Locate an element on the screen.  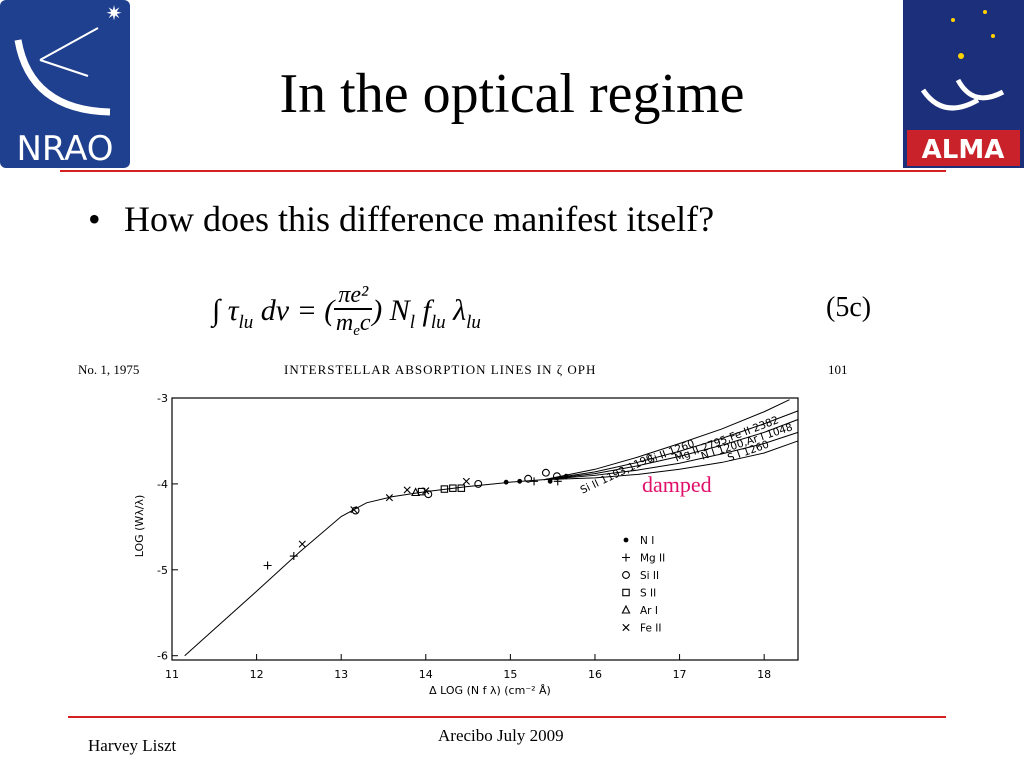
running-head-right: 101 is located at coordinates (838, 369).